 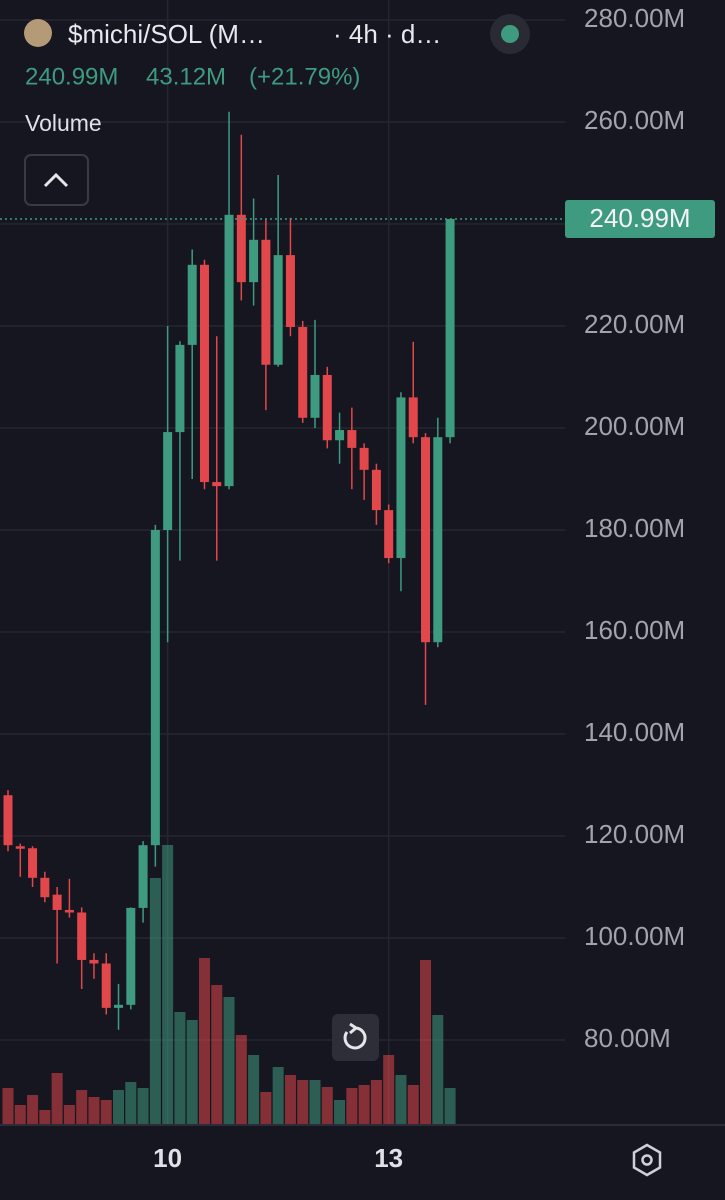 I want to click on y-tick-label: 260.00M, so click(x=634, y=120).